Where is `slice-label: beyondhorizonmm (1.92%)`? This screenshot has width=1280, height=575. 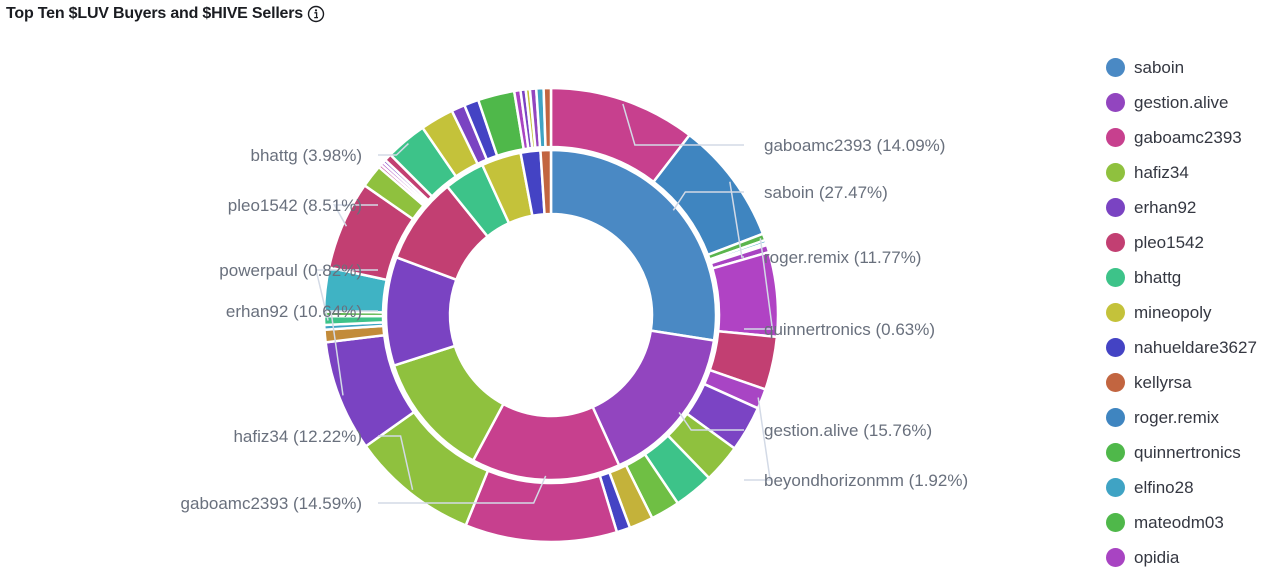
slice-label: beyondhorizonmm (1.92%) is located at coordinates (866, 480).